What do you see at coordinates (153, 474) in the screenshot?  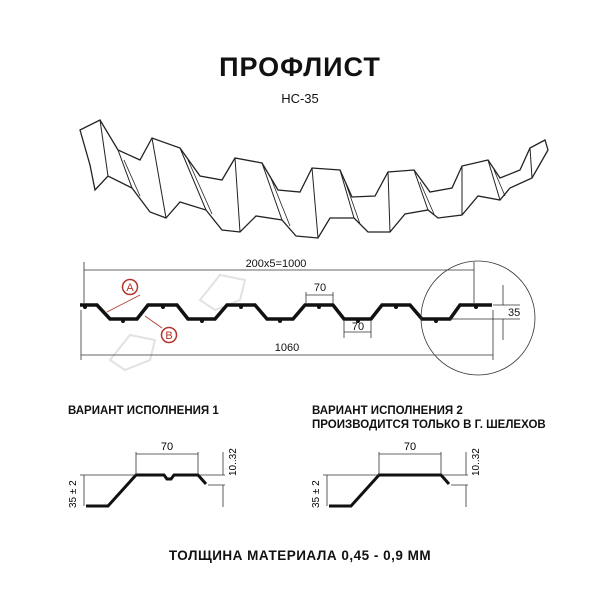 I see `variant1-detail: 70 35 ± 2 10..32` at bounding box center [153, 474].